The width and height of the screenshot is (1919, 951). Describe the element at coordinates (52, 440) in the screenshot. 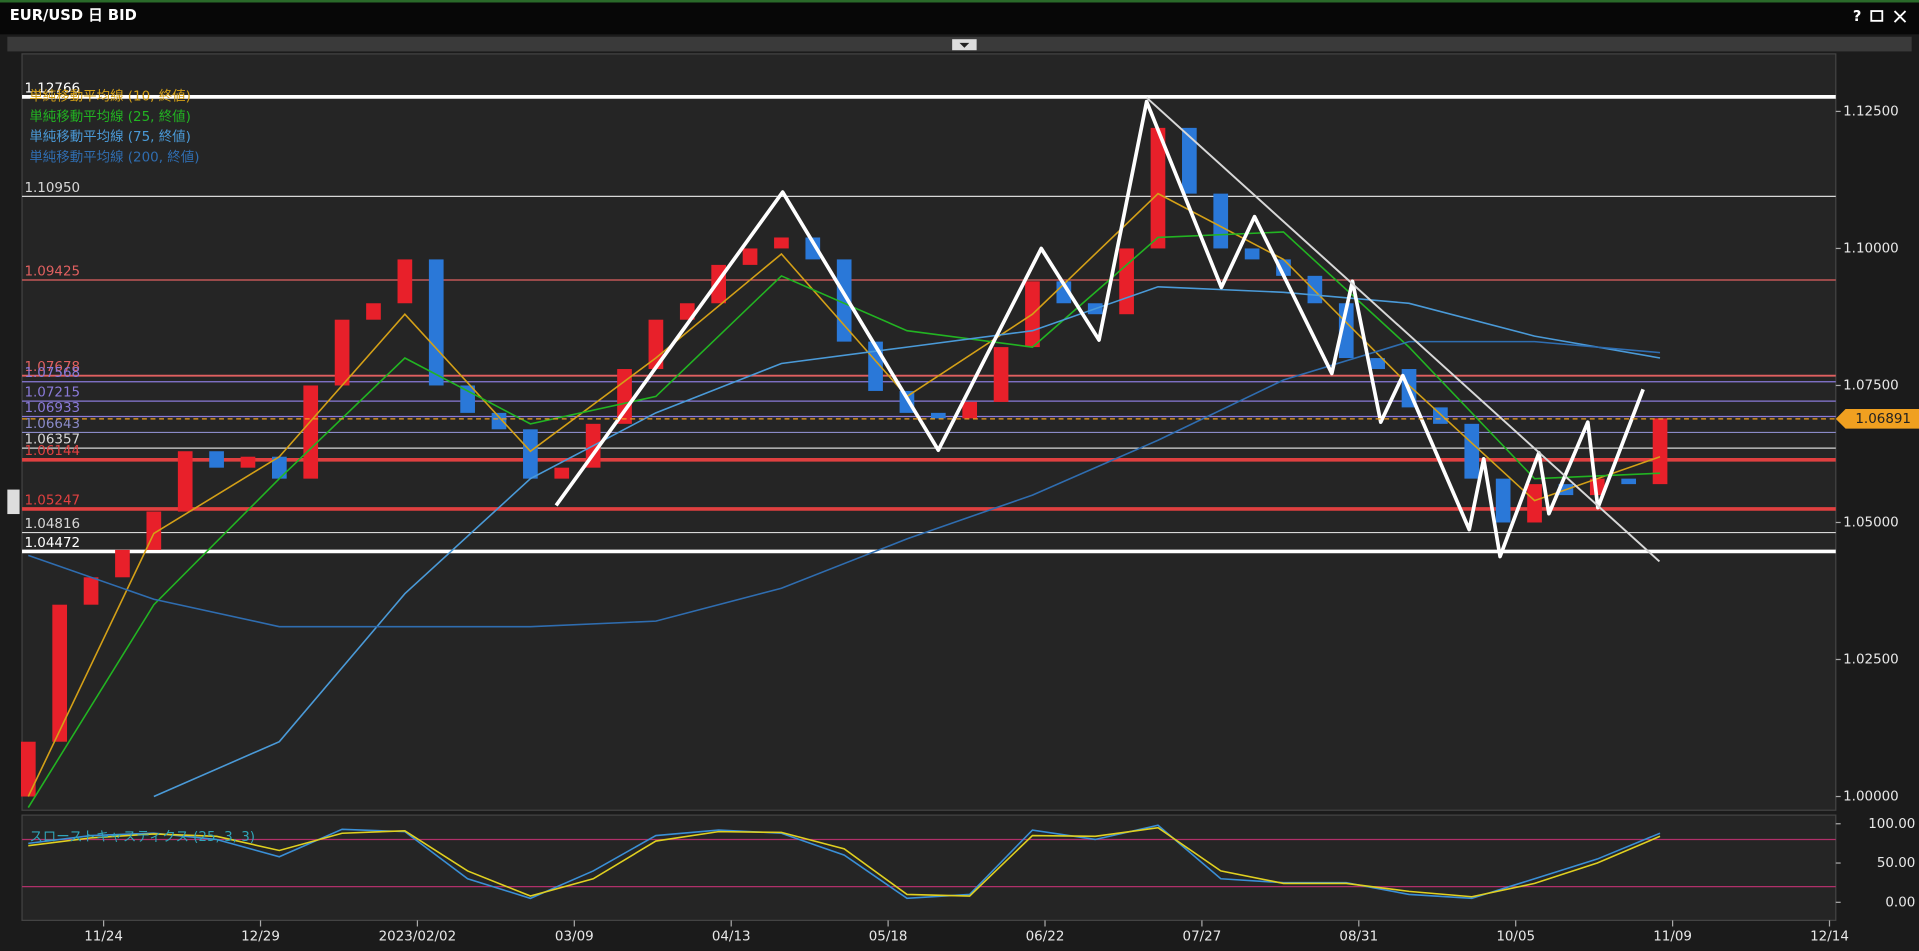

I see `level-label: 1.06357` at that location.